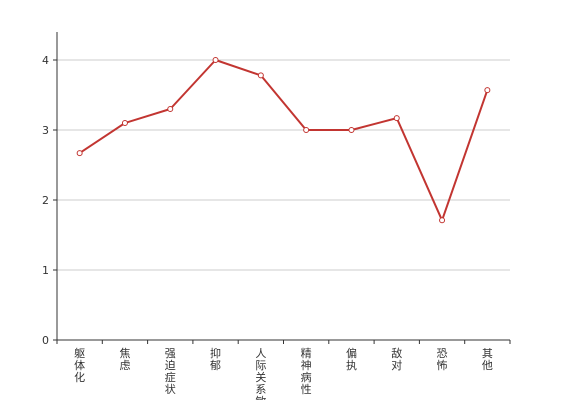 Image resolution: width=567 pixels, height=400 pixels. I want to click on x-category-label: 恐怖, so click(442, 359).